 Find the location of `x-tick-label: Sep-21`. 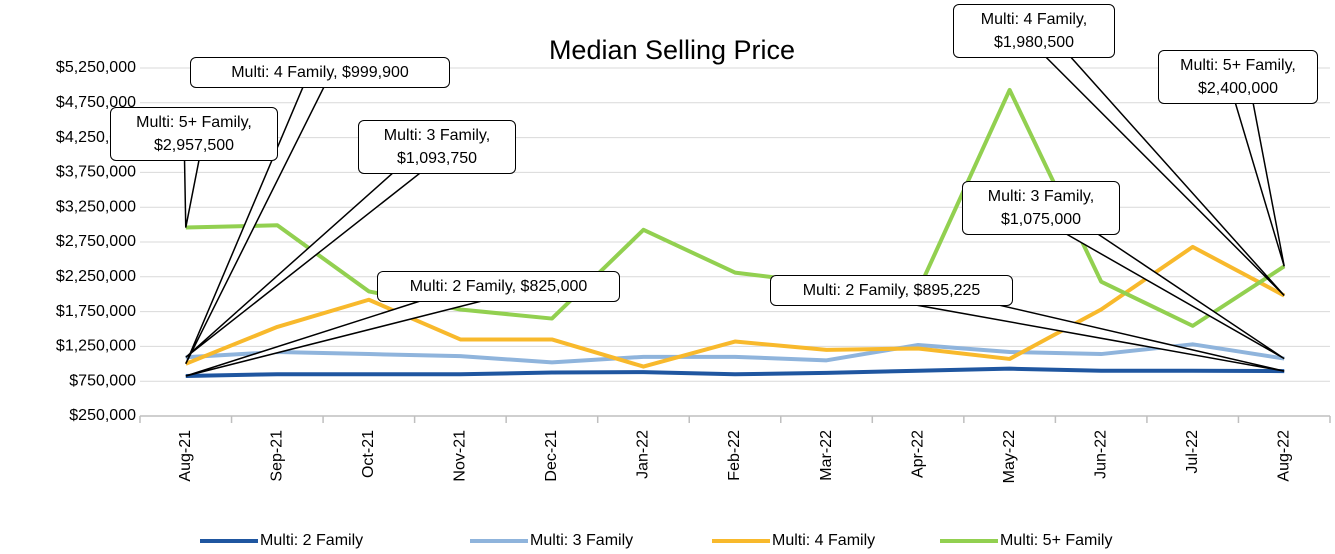

x-tick-label: Sep-21 is located at coordinates (277, 456).